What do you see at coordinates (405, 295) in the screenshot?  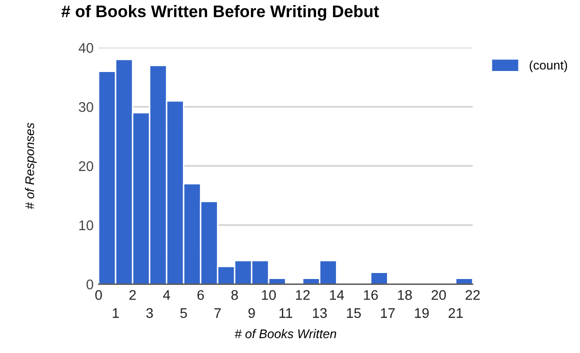 I see `x-tick-label: 18` at bounding box center [405, 295].